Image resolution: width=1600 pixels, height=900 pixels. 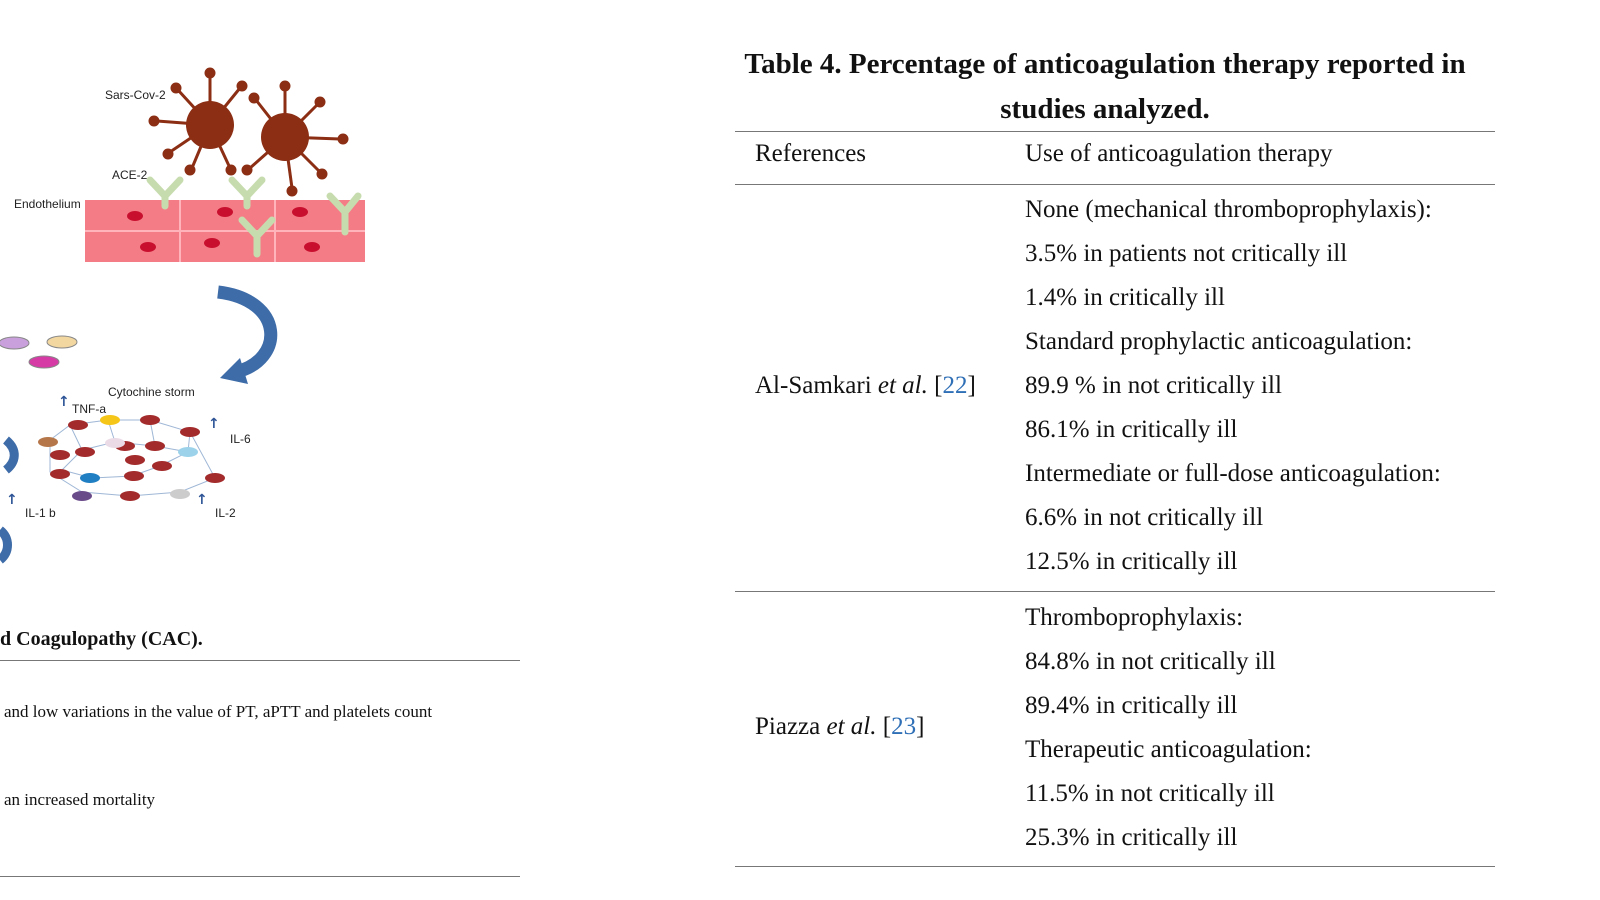 What do you see at coordinates (813, 385) in the screenshot?
I see `ref-author: Al-Samkari` at bounding box center [813, 385].